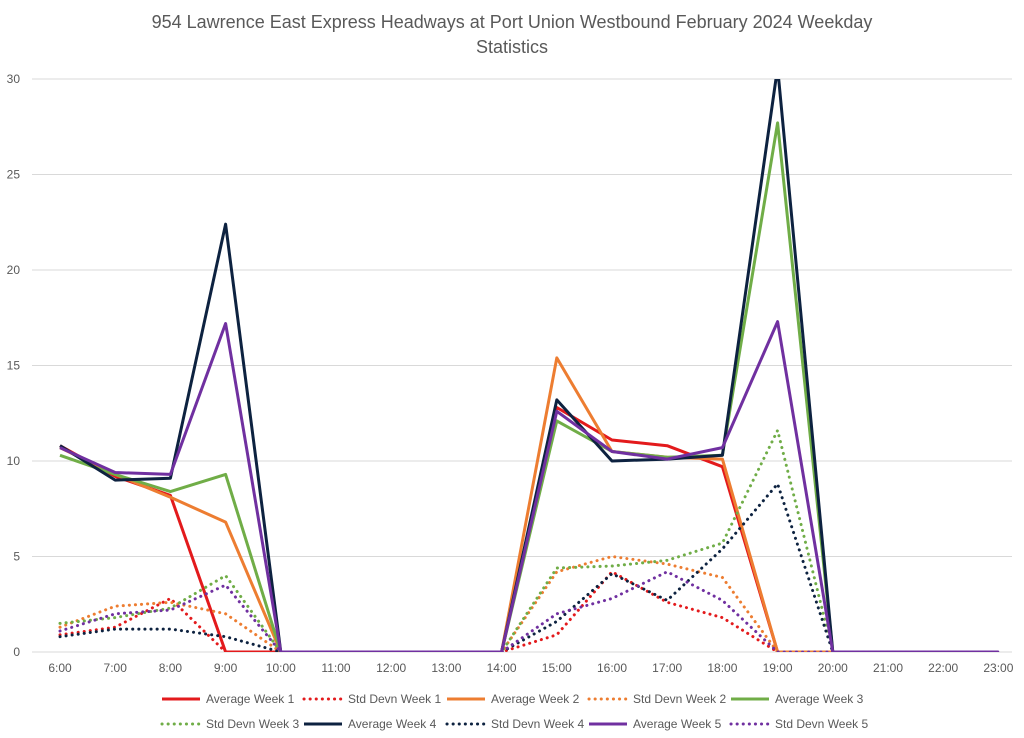 This screenshot has height=738, width=1024. Describe the element at coordinates (250, 699) in the screenshot. I see `legend-label: Average Week 1` at that location.